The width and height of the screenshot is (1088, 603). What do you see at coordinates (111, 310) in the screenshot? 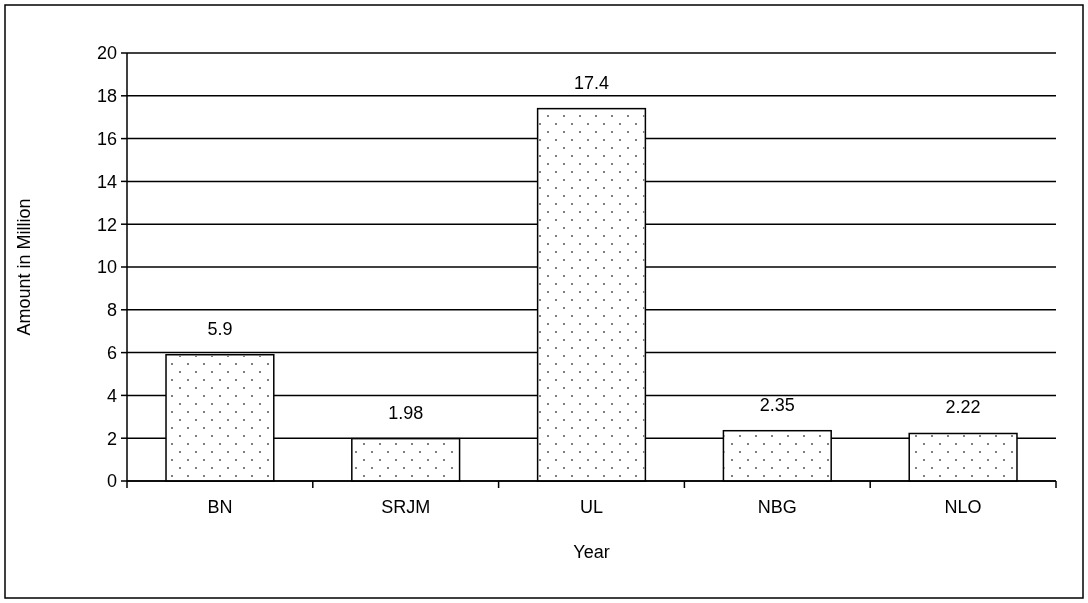
I see `y-tick-label: 8` at bounding box center [111, 310].